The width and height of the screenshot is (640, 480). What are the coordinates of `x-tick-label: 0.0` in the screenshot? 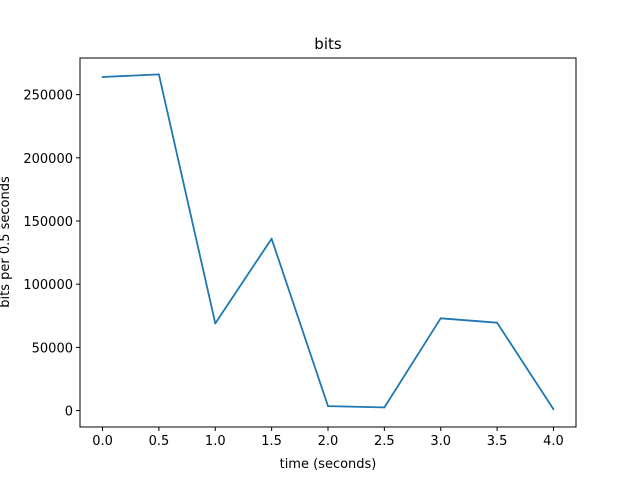 It's located at (102, 441).